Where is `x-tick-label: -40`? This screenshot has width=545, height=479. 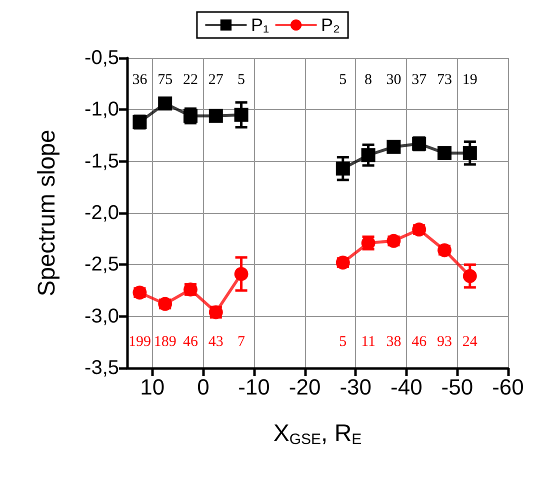 x-tick-label: -40 is located at coordinates (406, 387).